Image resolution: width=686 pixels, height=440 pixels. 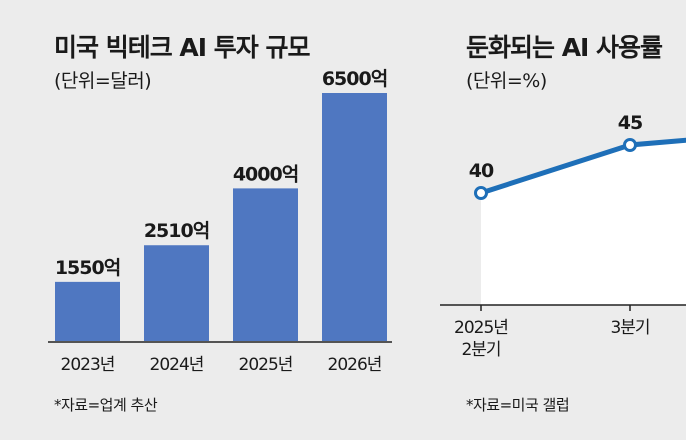 I want to click on x-tick-label: 3분기, so click(x=629, y=328).